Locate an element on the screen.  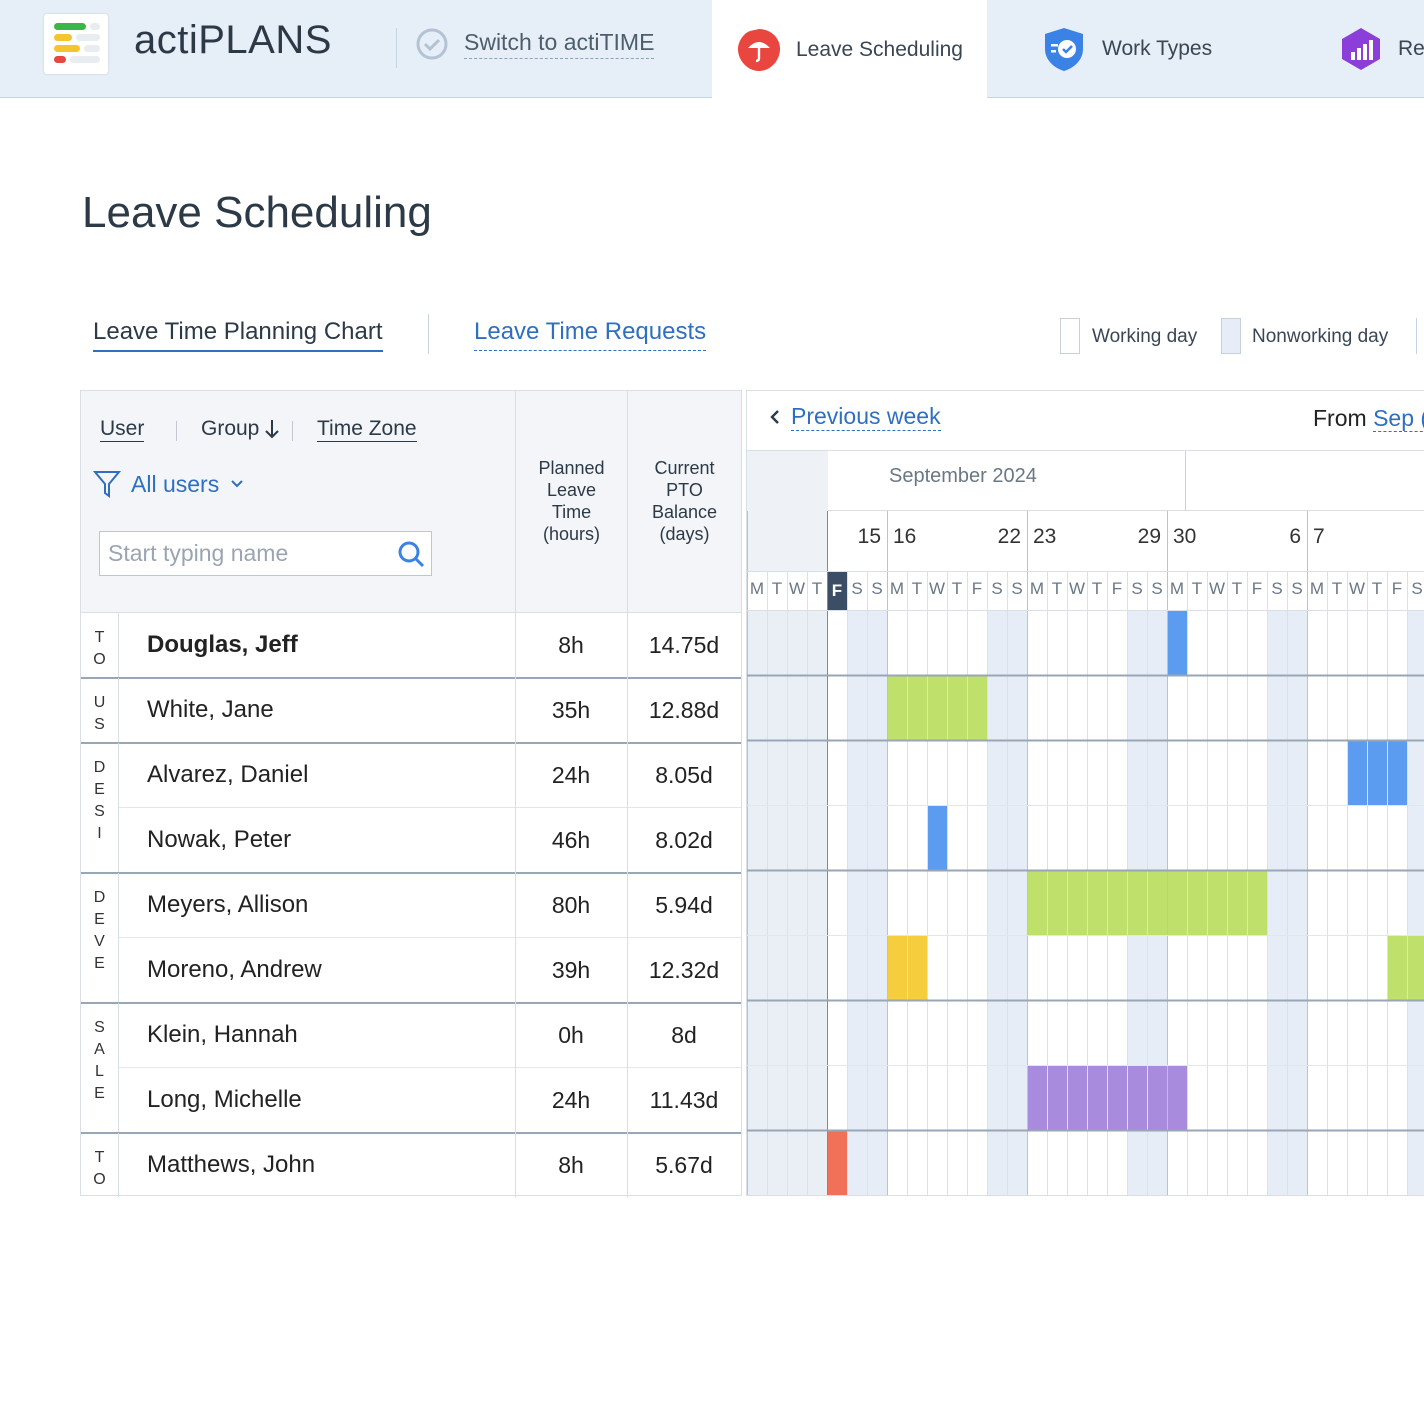
switch-to-actitime-link: Switch to actiTIME is located at coordinates (534, 44).